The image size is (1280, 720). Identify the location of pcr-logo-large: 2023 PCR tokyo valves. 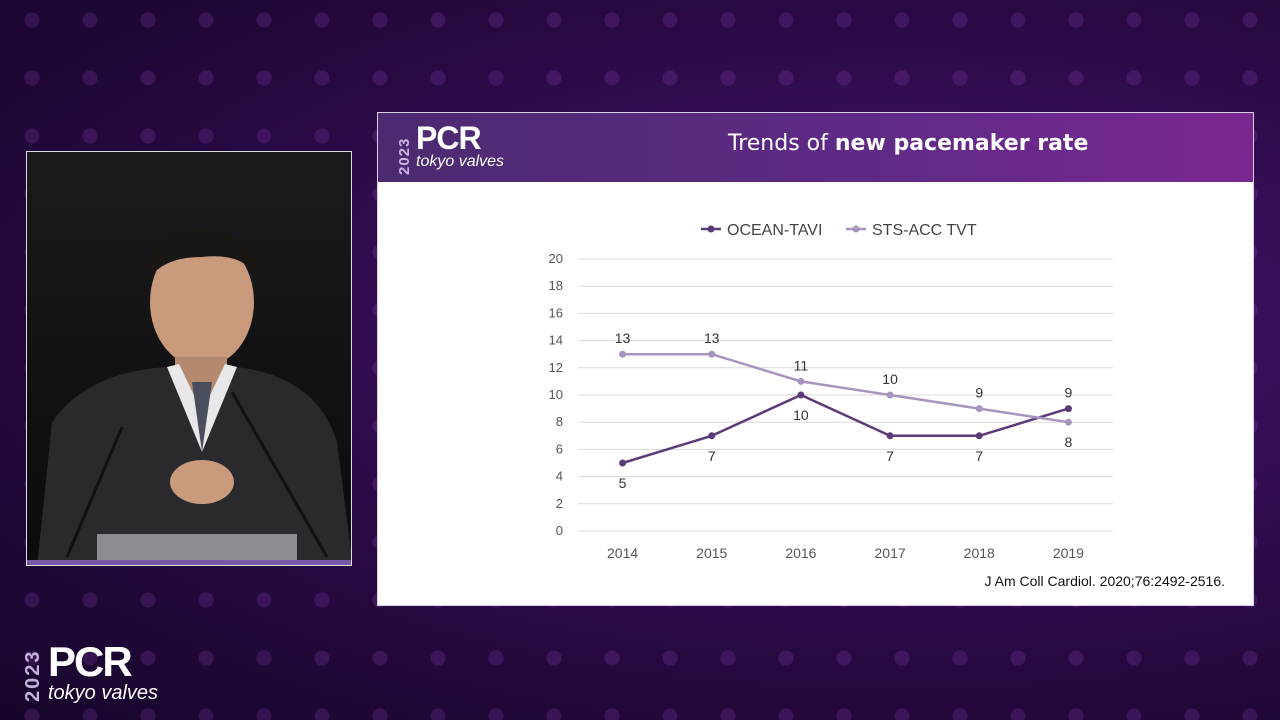
(122, 675).